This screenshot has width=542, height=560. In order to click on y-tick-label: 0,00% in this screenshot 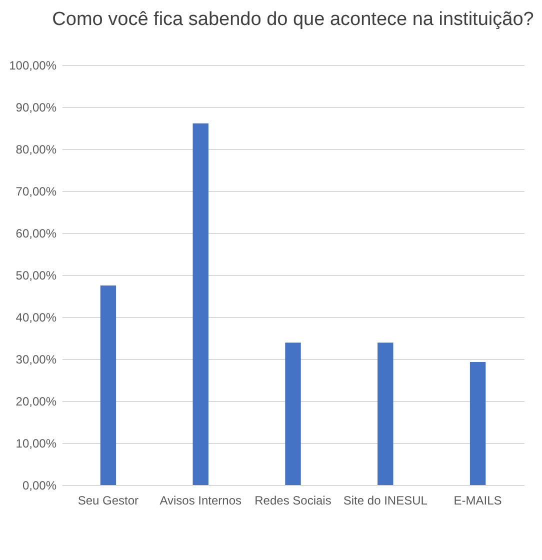, I will do `click(39, 485)`.